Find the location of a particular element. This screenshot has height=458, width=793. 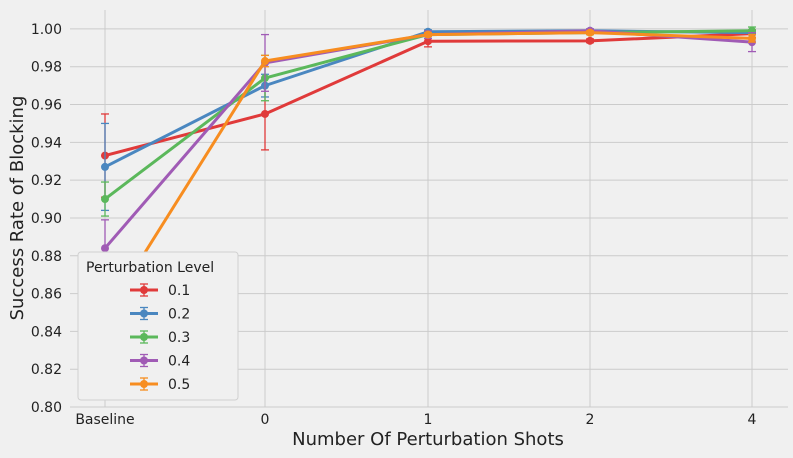

legend-label: 0.3 is located at coordinates (179, 338).